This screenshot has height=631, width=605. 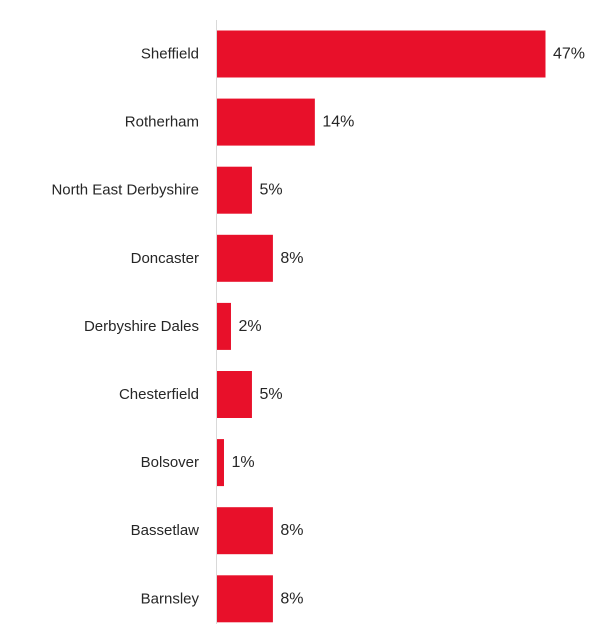 What do you see at coordinates (170, 54) in the screenshot?
I see `category-label-0: Sheffield` at bounding box center [170, 54].